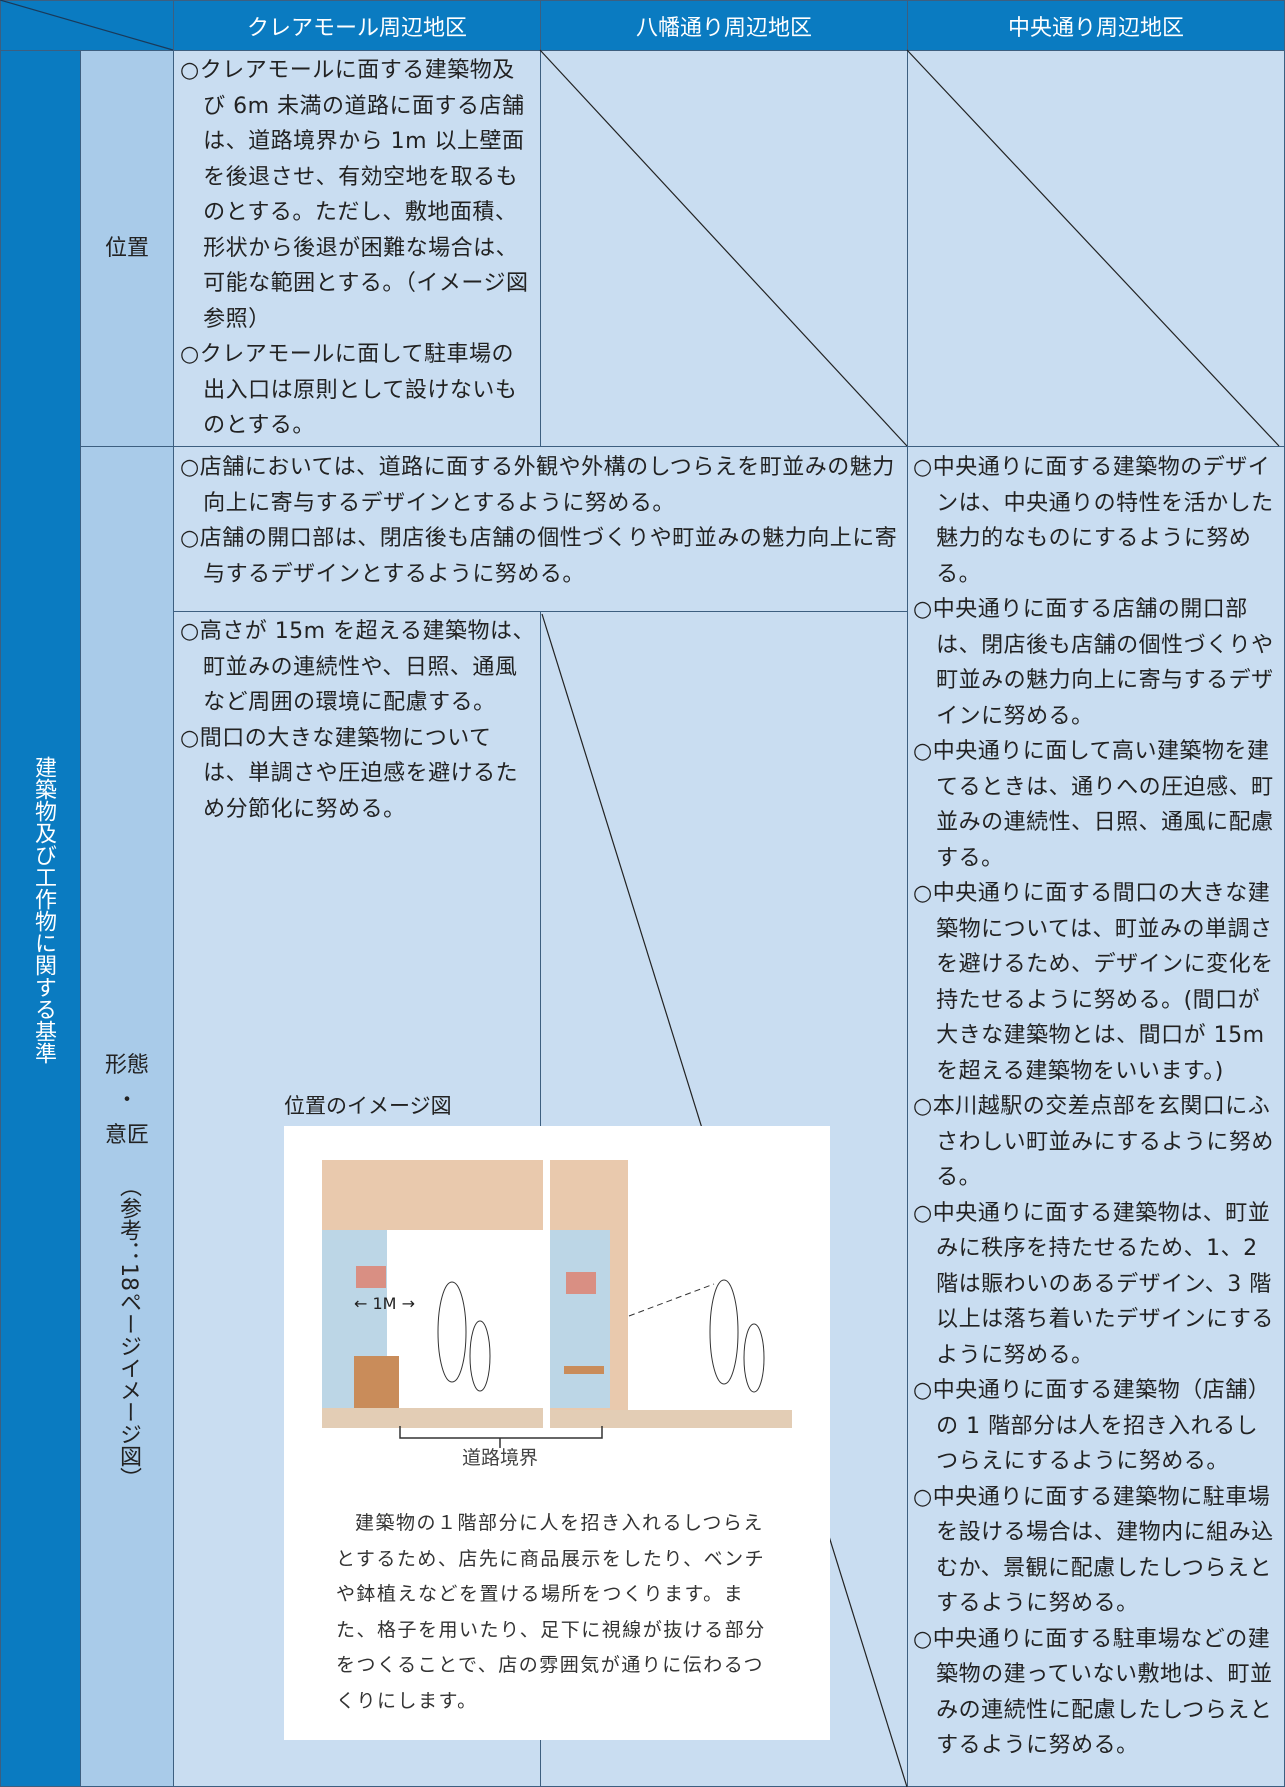 This screenshot has width=1285, height=1787. What do you see at coordinates (126, 1135) in the screenshot?
I see `row-label-line: 意匠` at bounding box center [126, 1135].